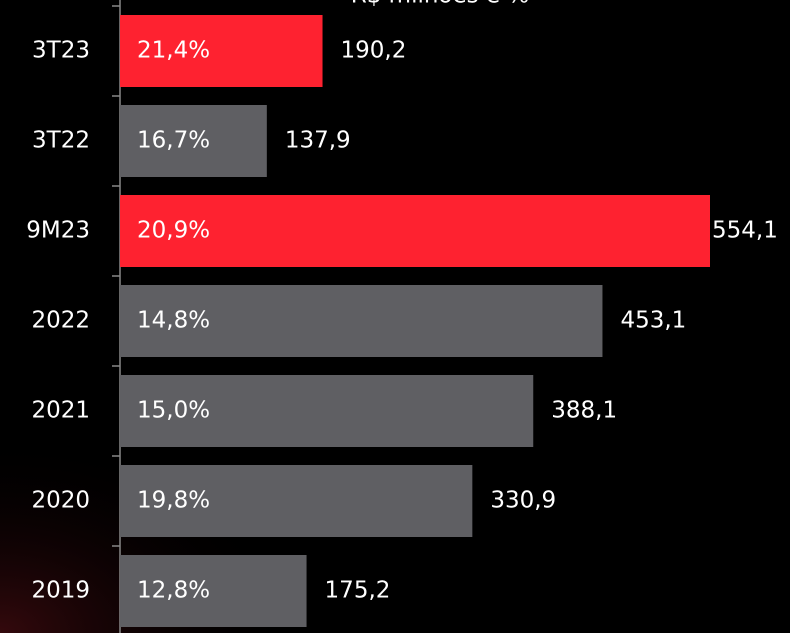 This screenshot has width=790, height=633. I want to click on category-label: 2019, so click(60, 591).